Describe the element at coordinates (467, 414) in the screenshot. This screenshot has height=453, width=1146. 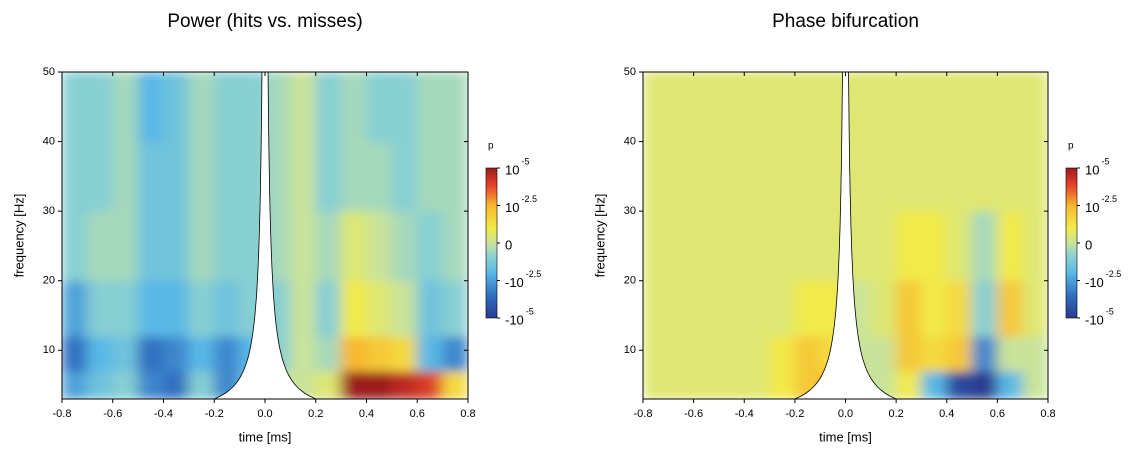
I see `x-tick-label: 0.8` at that location.